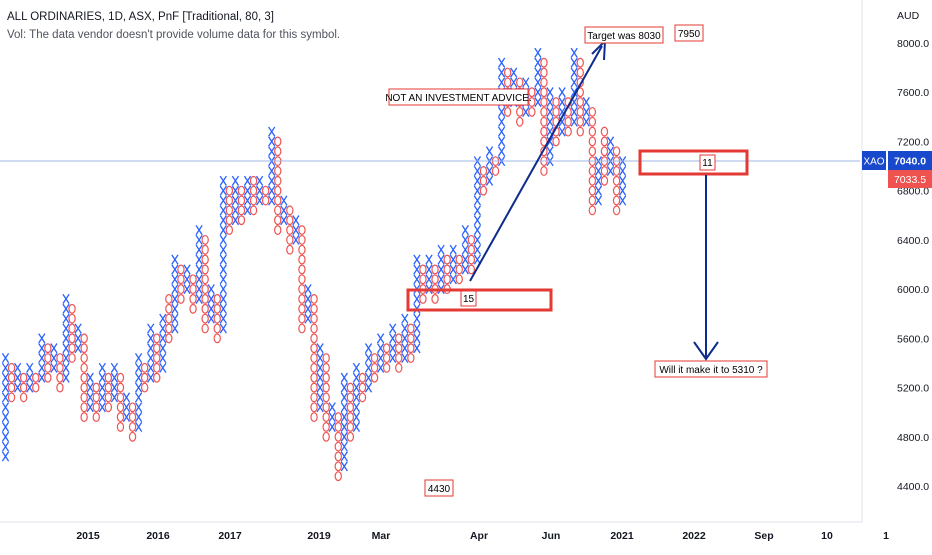 This screenshot has width=932, height=555. What do you see at coordinates (439, 488) in the screenshot?
I see `bottom-label-bg` at bounding box center [439, 488].